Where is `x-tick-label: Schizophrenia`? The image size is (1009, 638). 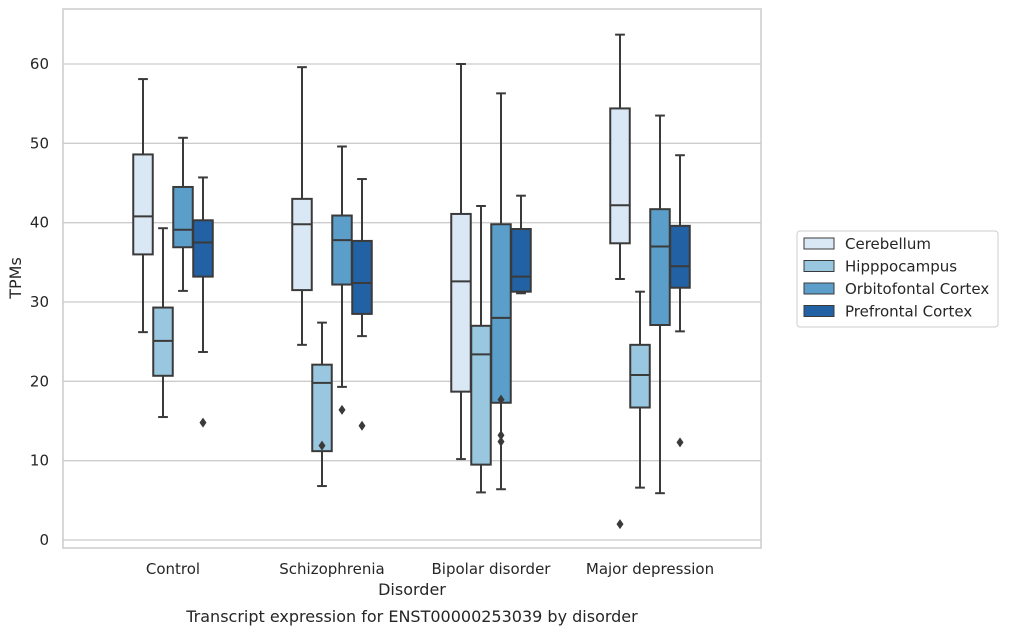 x-tick-label: Schizophrenia is located at coordinates (331, 569).